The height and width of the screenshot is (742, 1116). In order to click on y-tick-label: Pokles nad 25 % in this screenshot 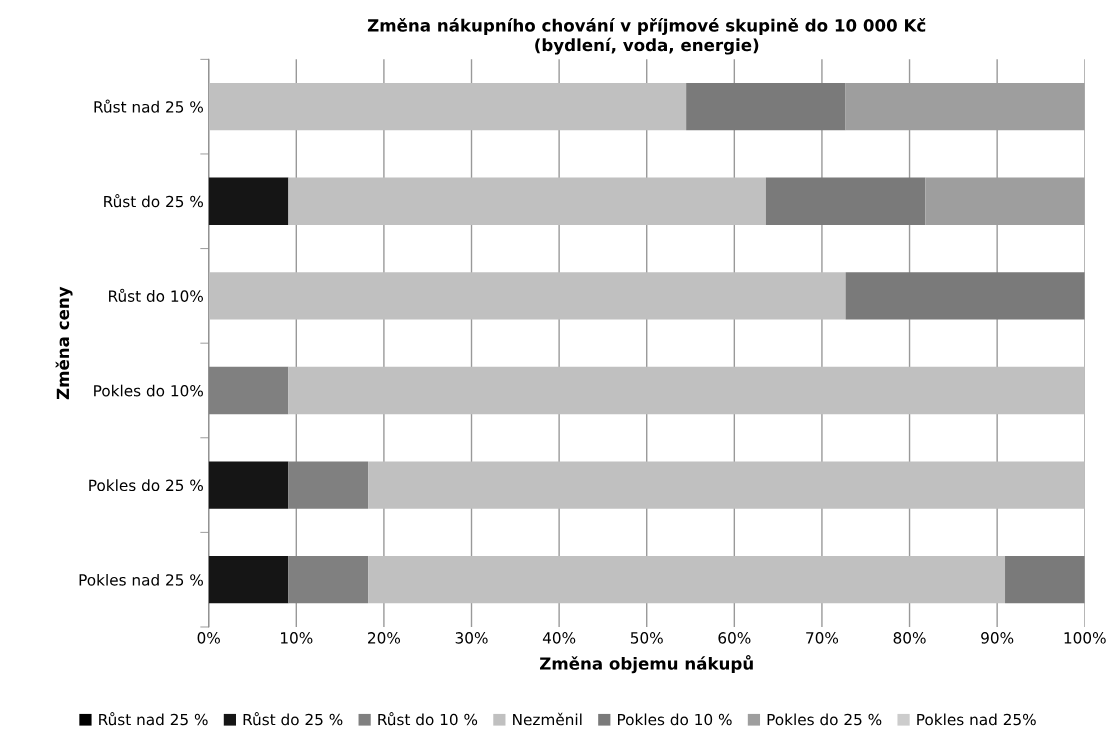, I will do `click(141, 579)`.